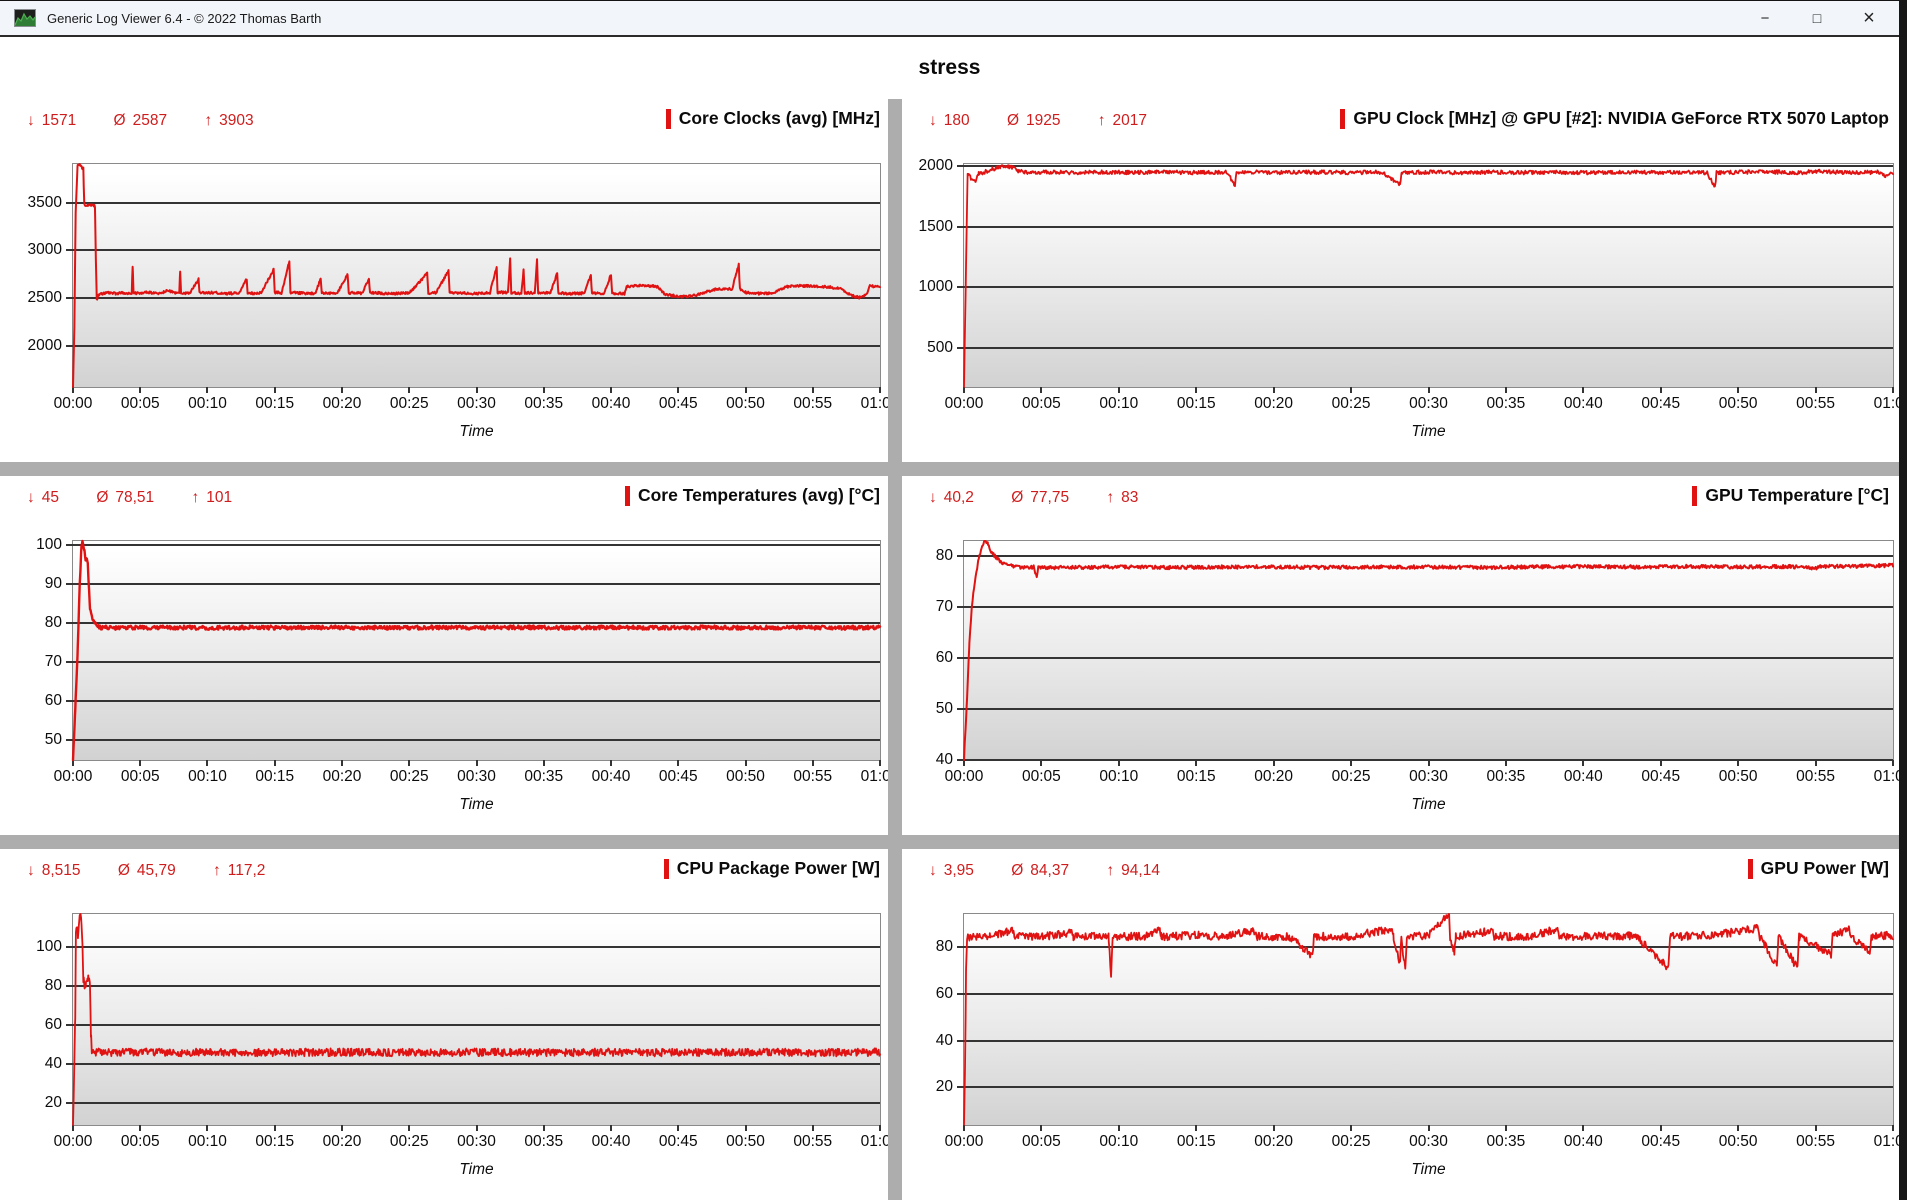 The width and height of the screenshot is (1907, 1200). Describe the element at coordinates (1765, 18) in the screenshot. I see `minimize-button: −` at that location.